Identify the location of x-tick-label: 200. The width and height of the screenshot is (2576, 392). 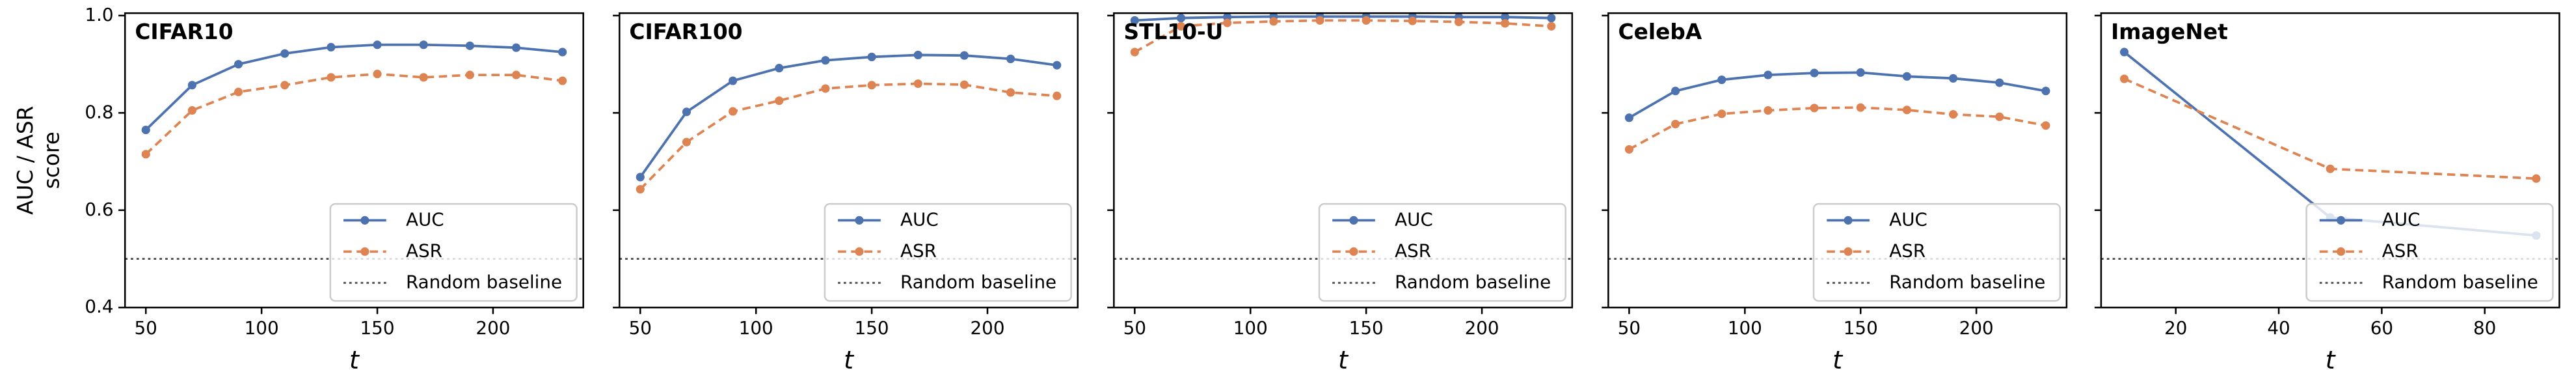
(988, 328).